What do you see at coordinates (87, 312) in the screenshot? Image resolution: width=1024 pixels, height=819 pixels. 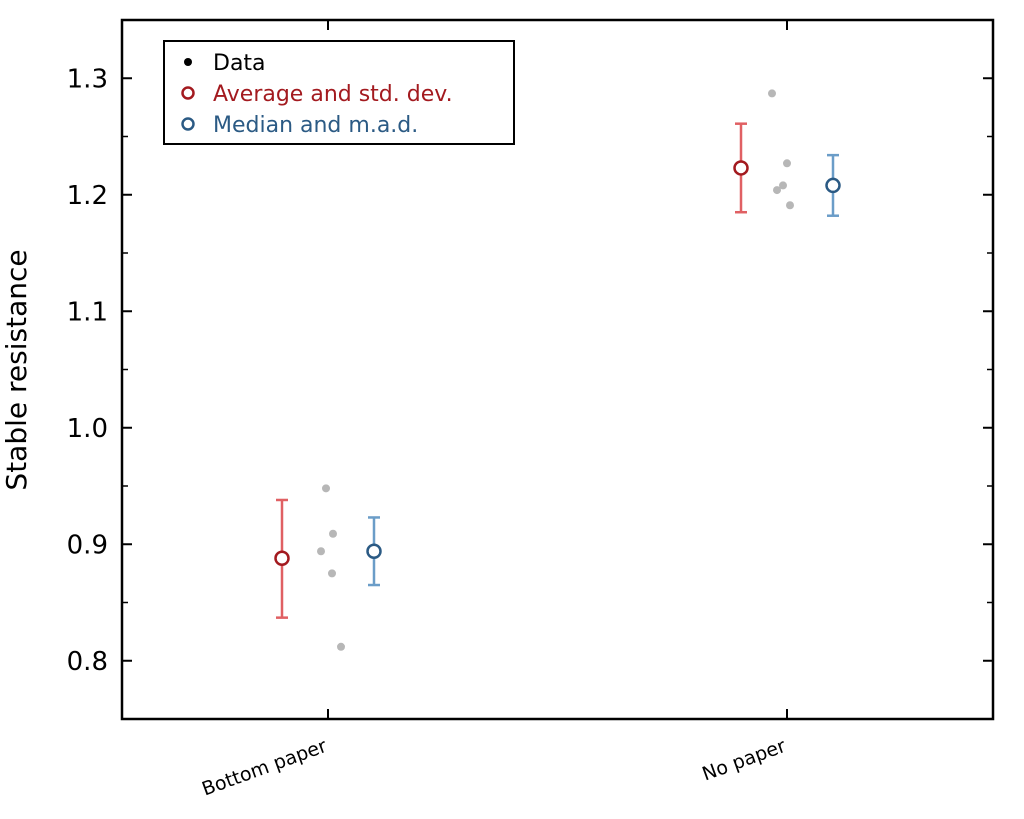 I see `y-tick-label: 1.1` at bounding box center [87, 312].